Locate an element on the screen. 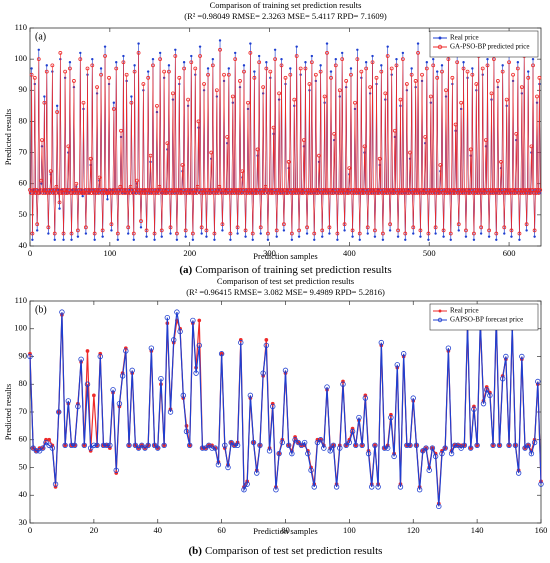 The height and width of the screenshot is (563, 550). y-tick-label: 110 is located at coordinates (21, 27).